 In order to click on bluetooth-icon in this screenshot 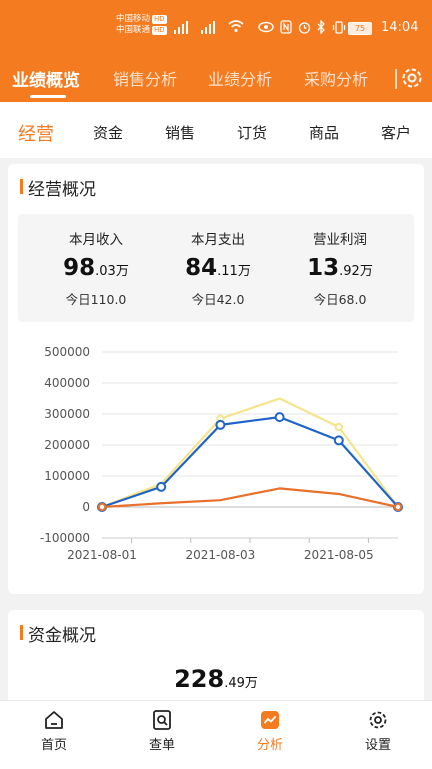, I will do `click(321, 27)`.